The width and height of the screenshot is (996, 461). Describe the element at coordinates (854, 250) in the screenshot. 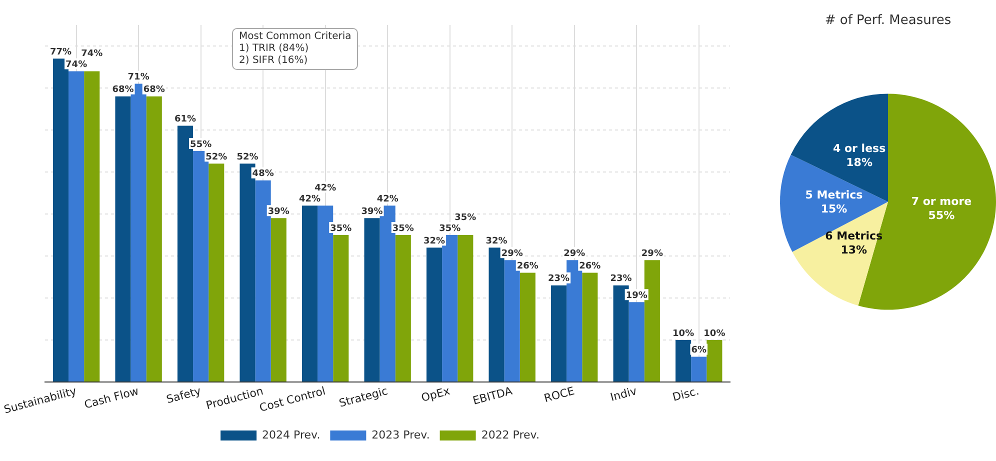

I see `data-label: 13%` at that location.